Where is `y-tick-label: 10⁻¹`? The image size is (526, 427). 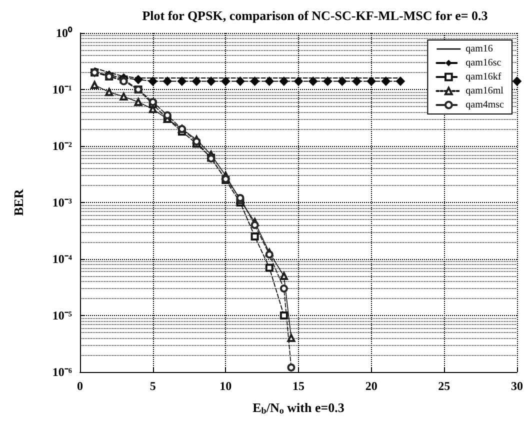
y-tick-label: 10⁻¹ is located at coordinates (62, 89).